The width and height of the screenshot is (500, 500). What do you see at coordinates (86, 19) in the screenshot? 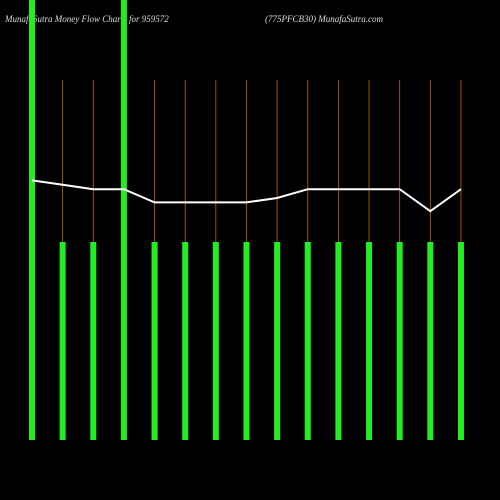
I see `chart-title: MunafaSutra Money Flow Charts for 959572` at bounding box center [86, 19].